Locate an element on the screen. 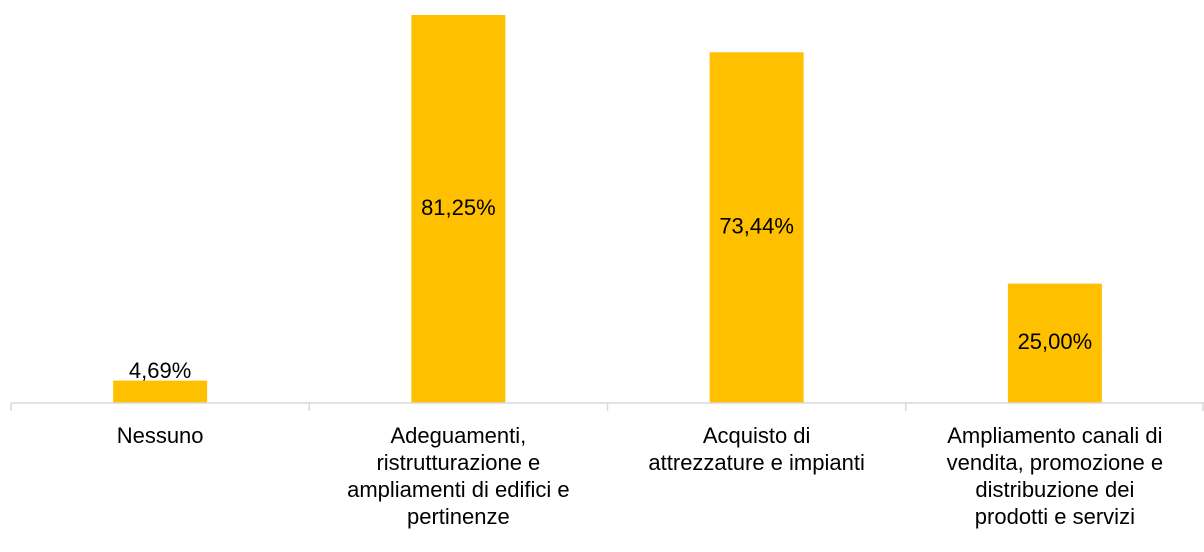  x-tick-label: Acquisto di attrezzature e impianti is located at coordinates (756, 449).